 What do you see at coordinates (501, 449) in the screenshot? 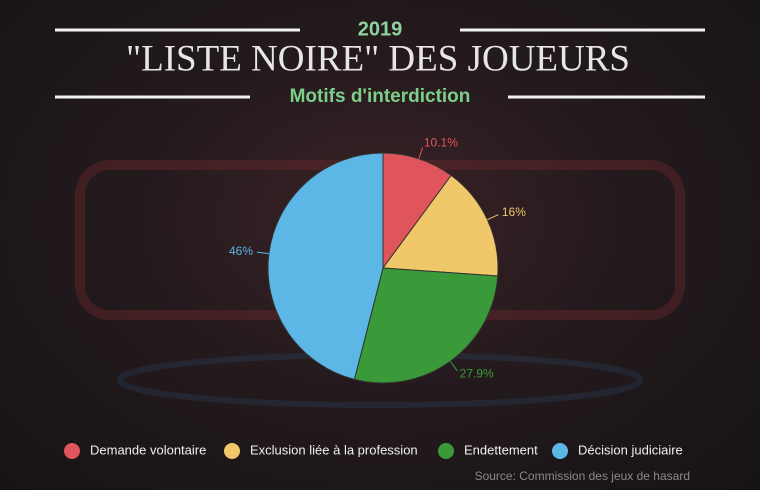
I see `legend-label: Endettement` at bounding box center [501, 449].